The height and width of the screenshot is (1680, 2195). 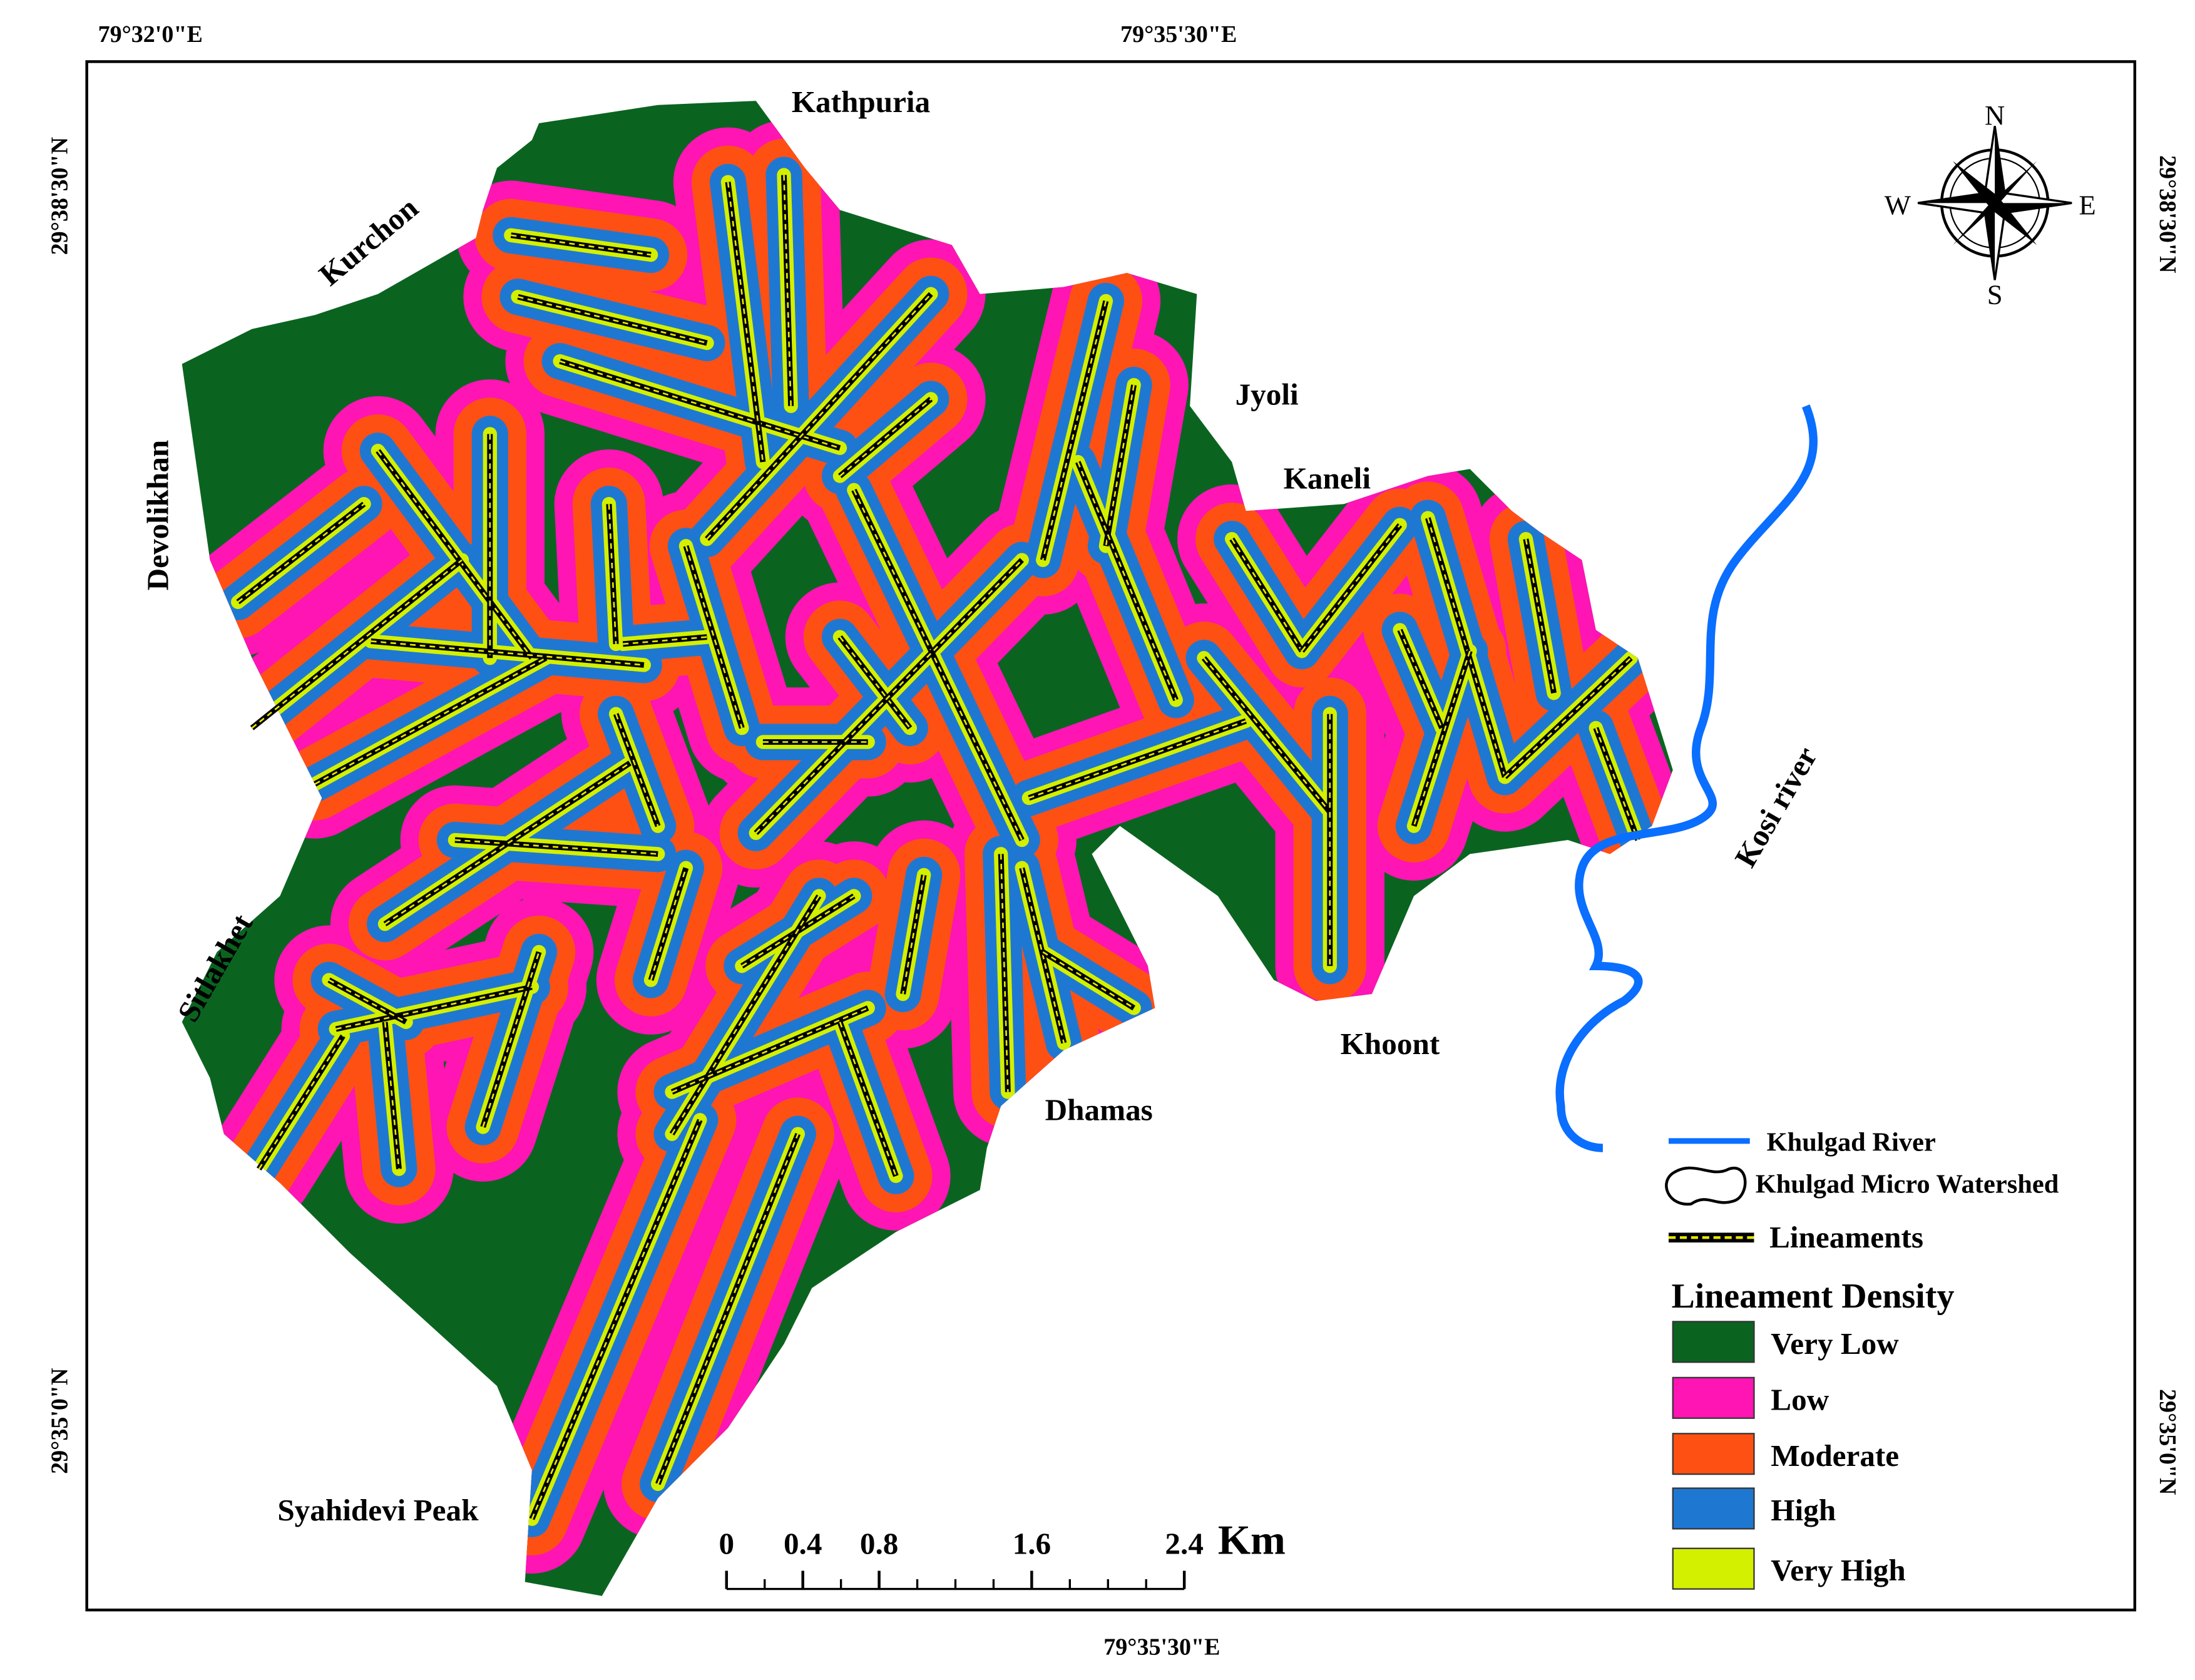 I want to click on scale-bar: 0 0.4 0.8 1.6 2.4 Km, so click(x=1002, y=1553).